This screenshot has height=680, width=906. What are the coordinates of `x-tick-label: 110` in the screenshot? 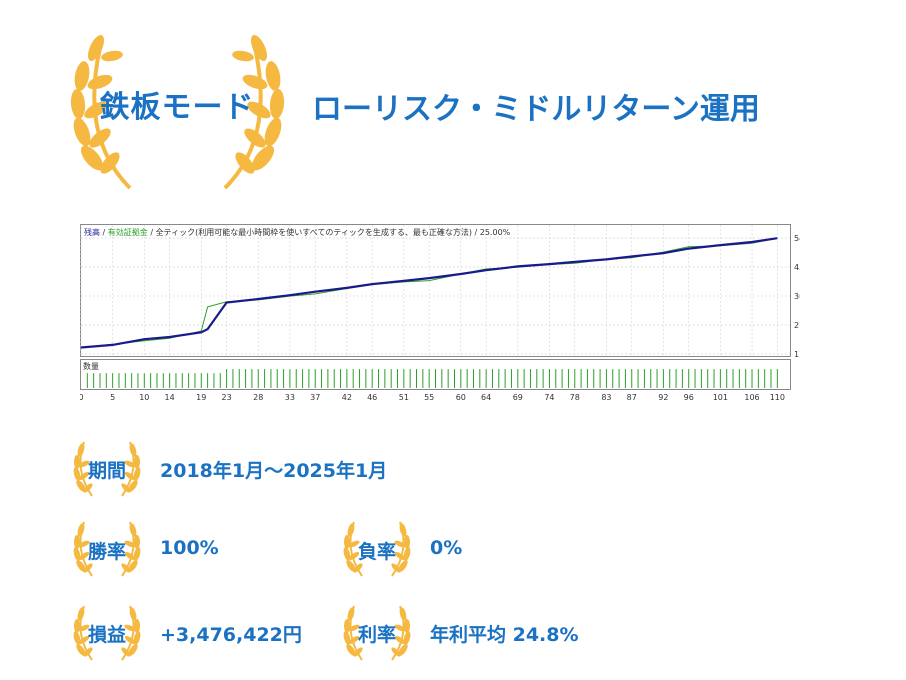 It's located at (777, 397).